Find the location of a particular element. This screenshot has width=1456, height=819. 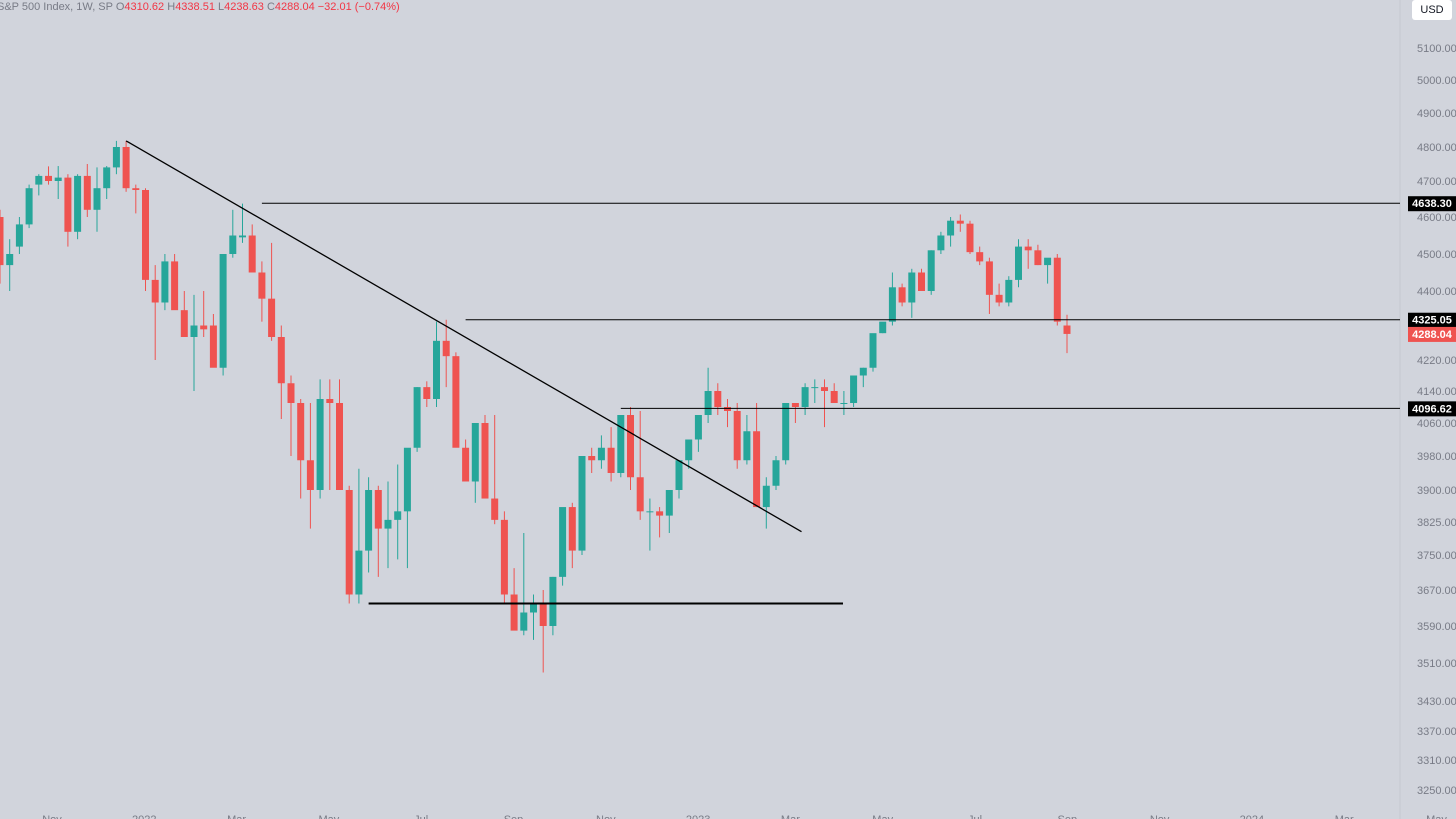

x-tick-label: Sep is located at coordinates (1068, 816).